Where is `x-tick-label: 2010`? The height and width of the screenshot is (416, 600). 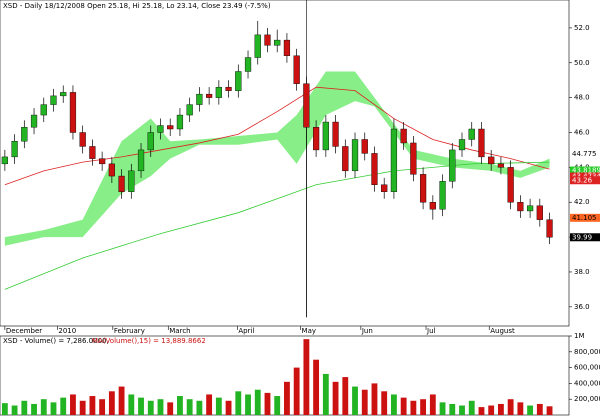 x-tick-label: 2010 is located at coordinates (67, 331).